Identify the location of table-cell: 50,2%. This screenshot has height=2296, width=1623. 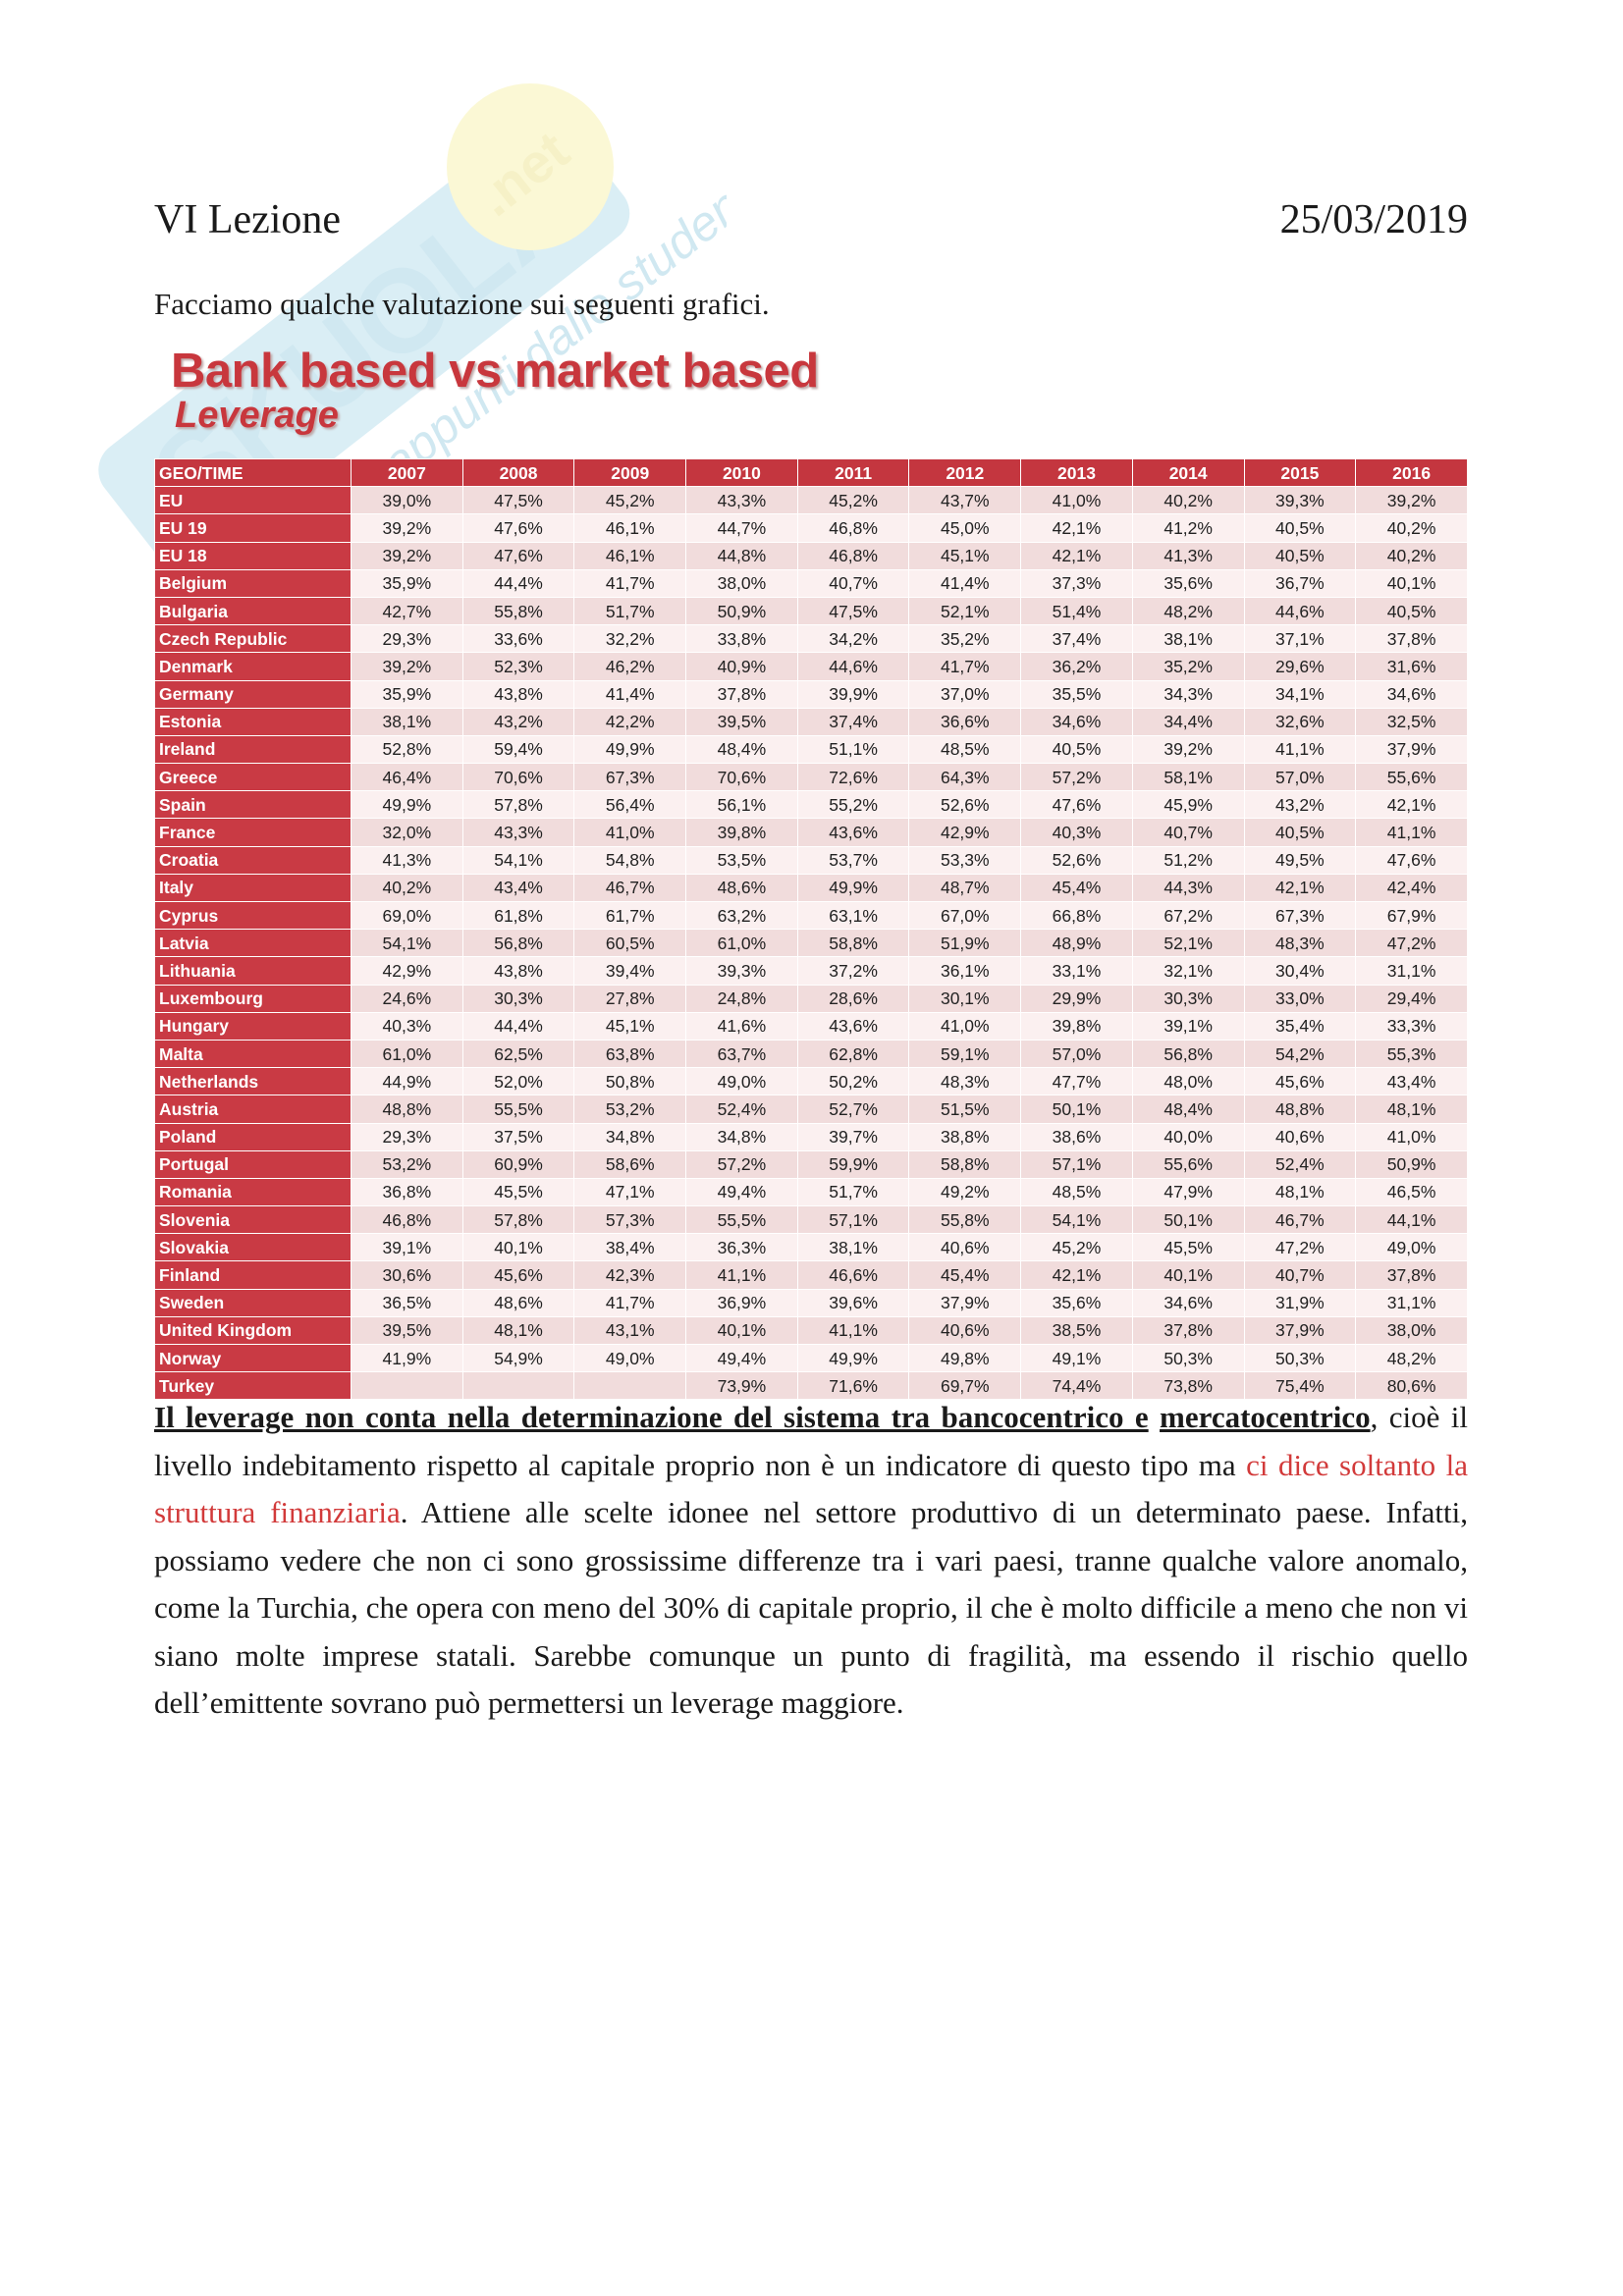
(853, 1081).